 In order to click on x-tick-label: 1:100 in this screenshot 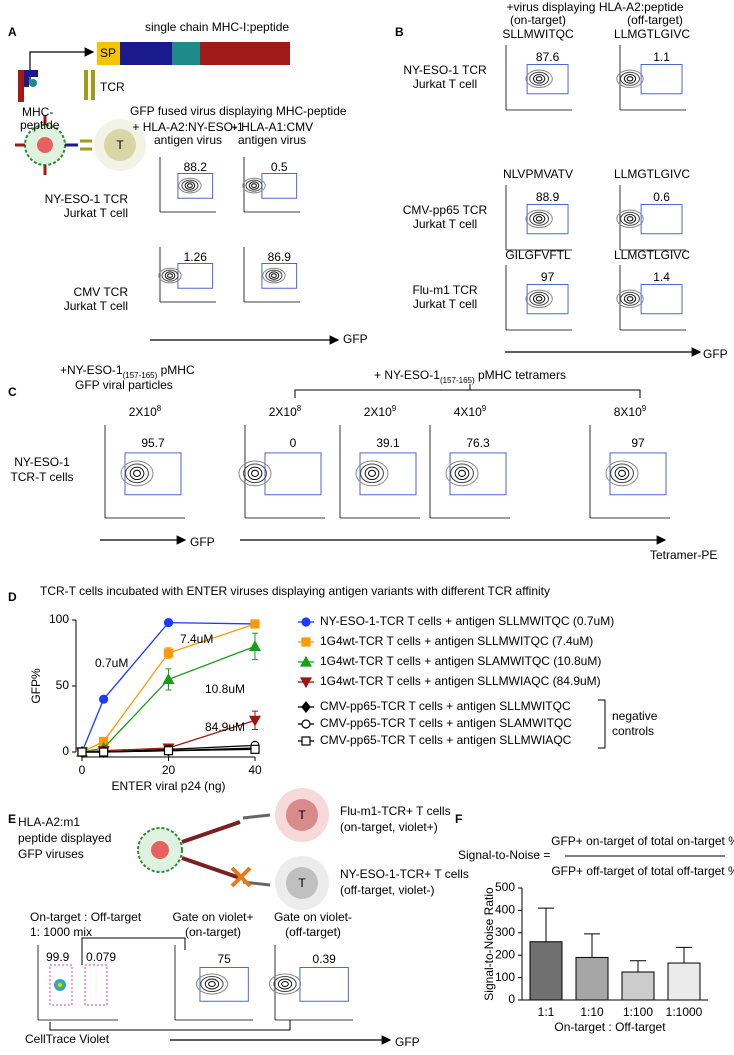, I will do `click(638, 1012)`.